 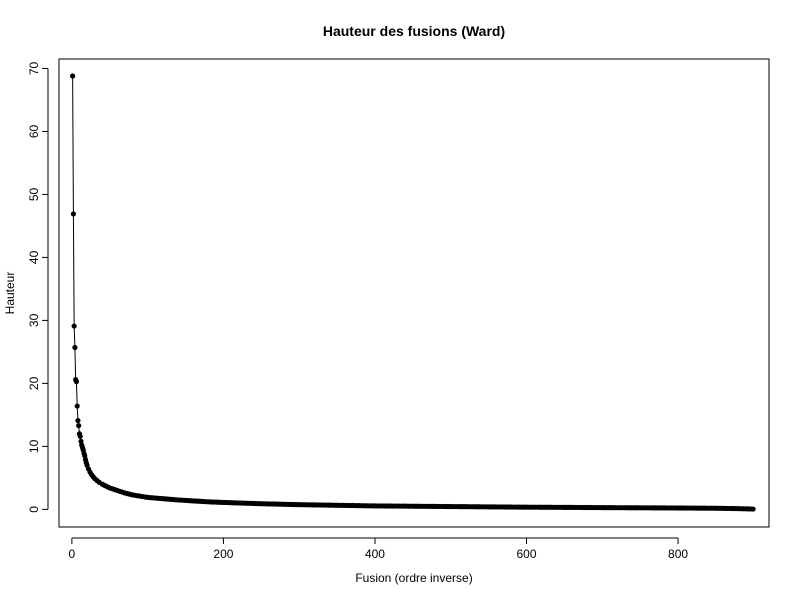 I want to click on x-axis: 0 200 400 600 800, so click(x=378, y=549).